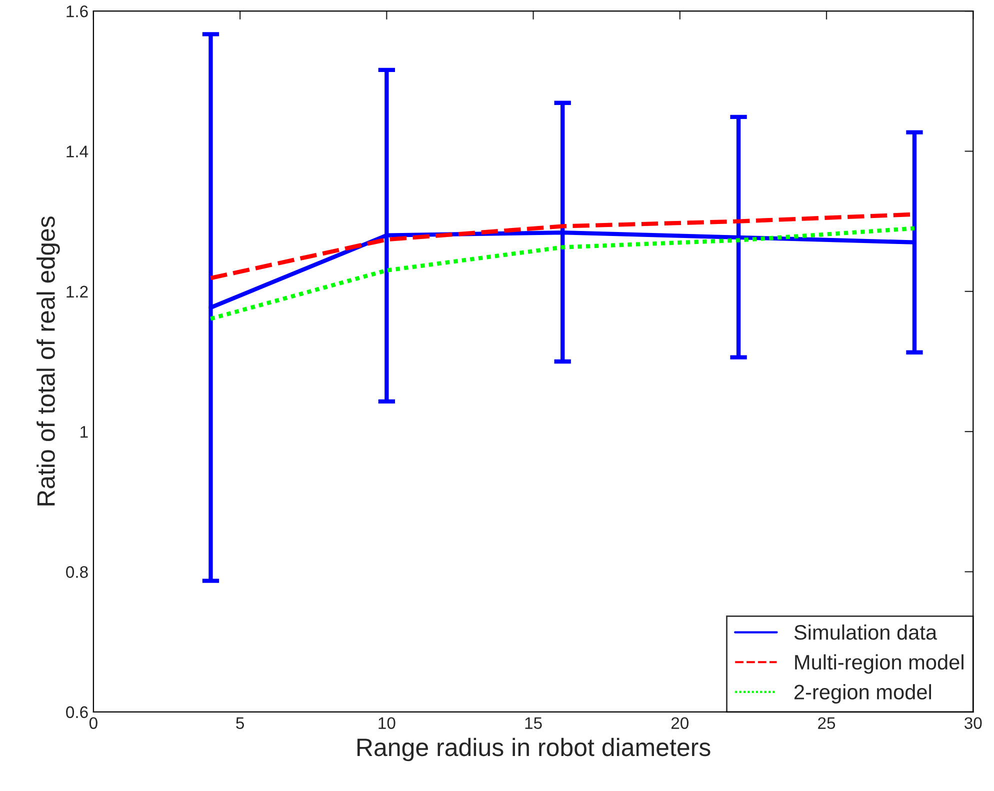  I want to click on x-tick-label: 5, so click(240, 723).